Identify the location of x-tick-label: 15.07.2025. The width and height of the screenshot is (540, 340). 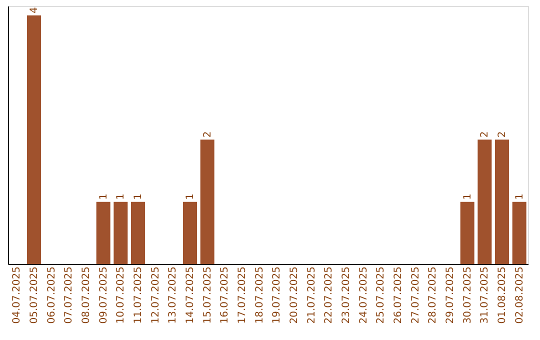
(208, 295).